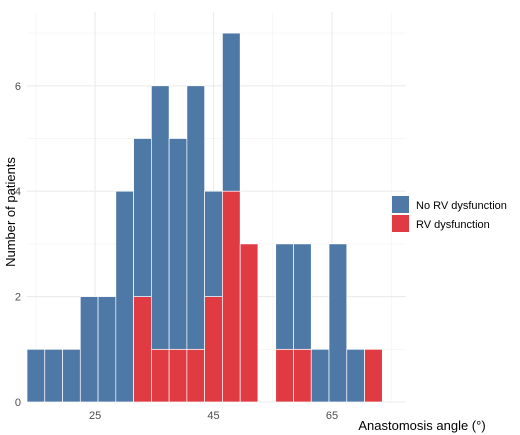 The height and width of the screenshot is (435, 520). What do you see at coordinates (400, 204) in the screenshot?
I see `legend-swatch-no-rv-dysfunction` at bounding box center [400, 204].